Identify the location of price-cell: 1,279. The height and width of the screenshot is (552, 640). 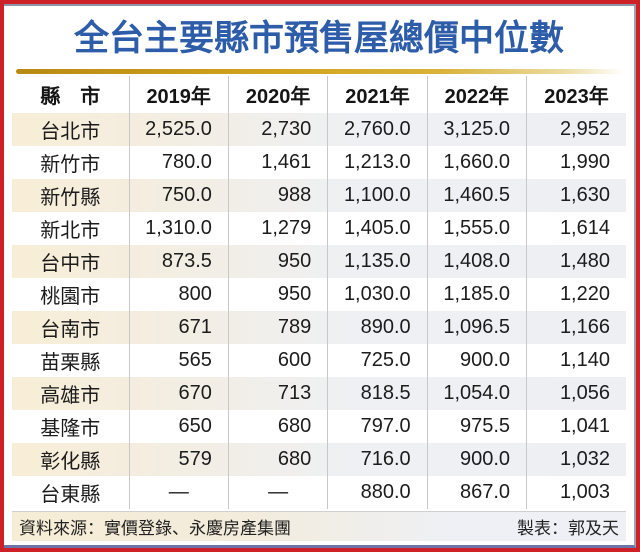
(277, 228).